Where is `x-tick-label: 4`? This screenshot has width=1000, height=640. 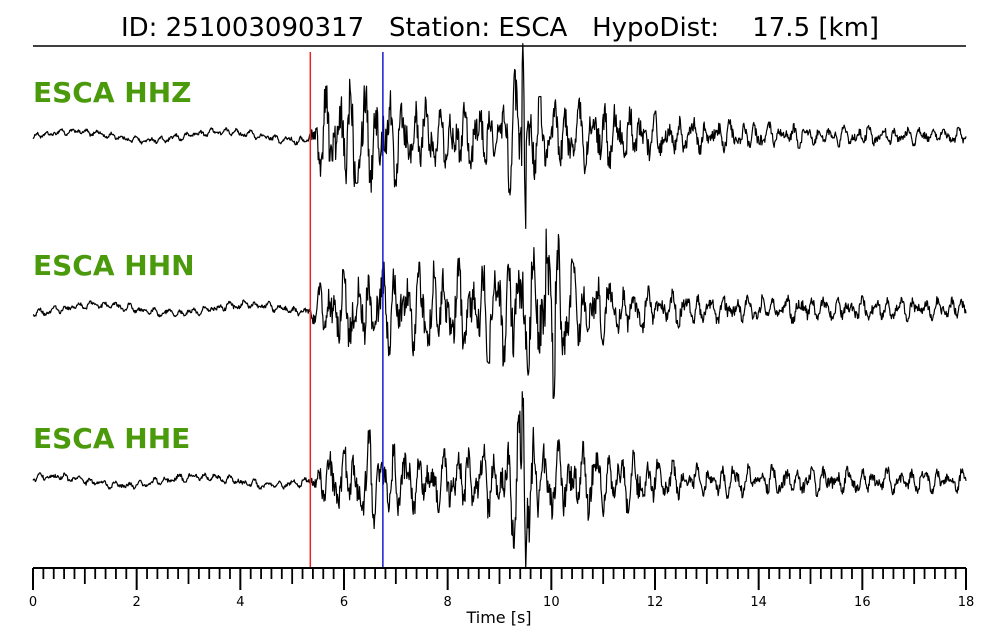 x-tick-label: 4 is located at coordinates (240, 602).